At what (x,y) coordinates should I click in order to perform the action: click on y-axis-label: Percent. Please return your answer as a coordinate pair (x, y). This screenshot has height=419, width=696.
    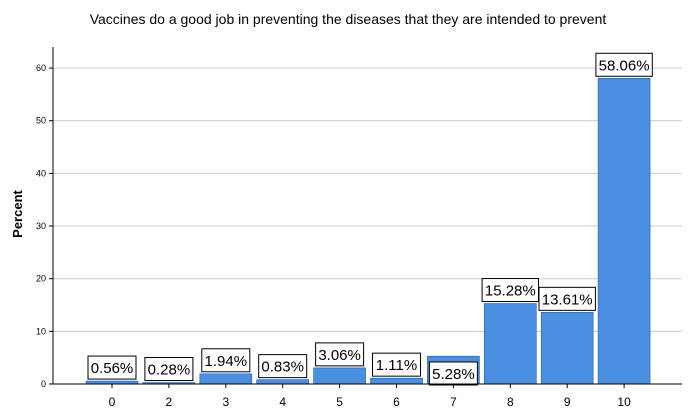
    Looking at the image, I should click on (17, 213).